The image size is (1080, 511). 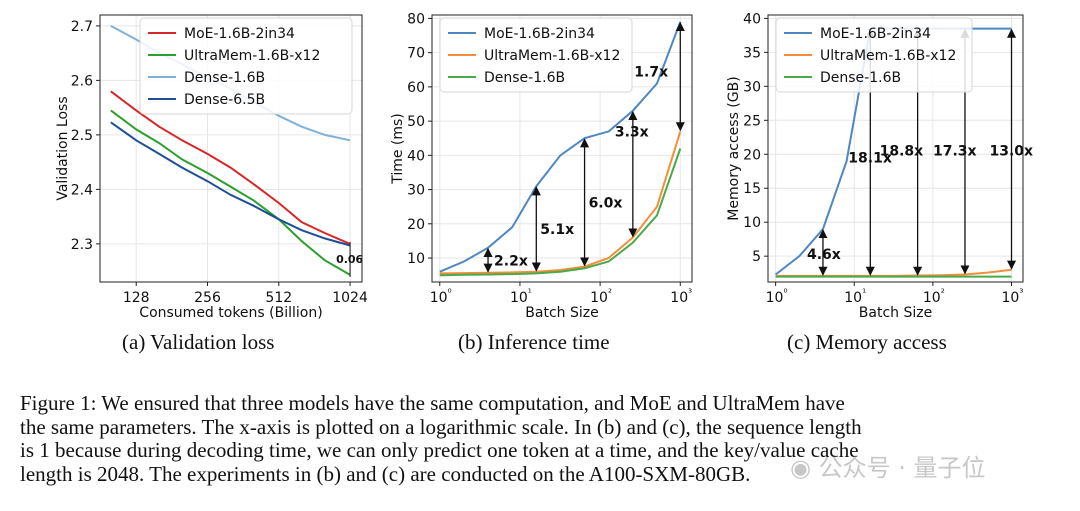 What do you see at coordinates (398, 149) in the screenshot?
I see `y-axis-label: Time (ms)` at bounding box center [398, 149].